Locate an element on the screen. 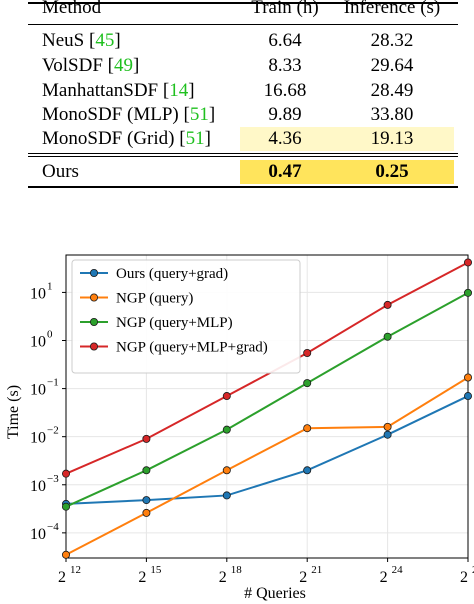 This screenshot has height=604, width=474. method-name: MonoSDF (Grid) [51] is located at coordinates (126, 138).